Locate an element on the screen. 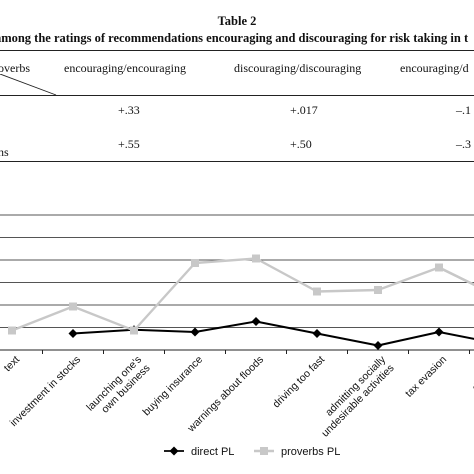 The height and width of the screenshot is (474, 474). corner-diagonal-line is located at coordinates (28, 85).